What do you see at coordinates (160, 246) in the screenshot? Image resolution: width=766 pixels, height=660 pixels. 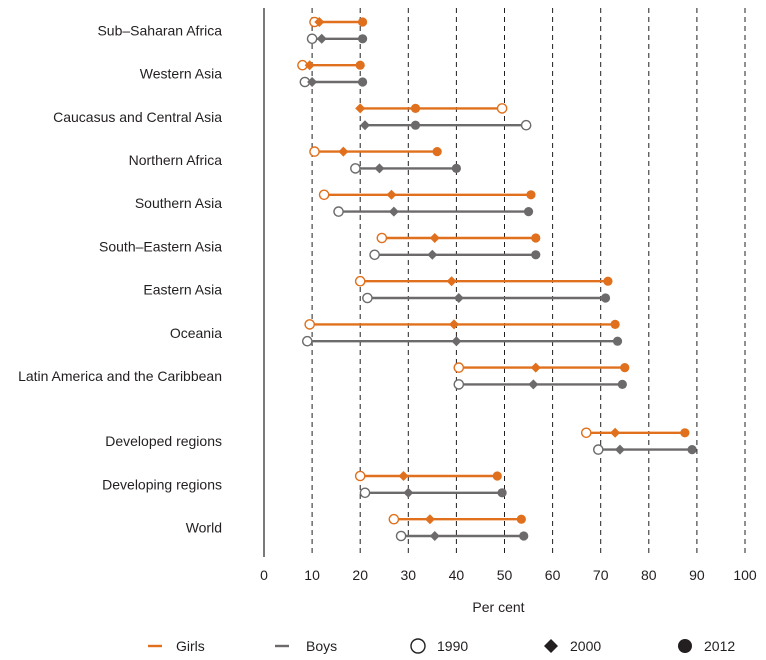 I see `region-label: South–Eastern Asia` at bounding box center [160, 246].